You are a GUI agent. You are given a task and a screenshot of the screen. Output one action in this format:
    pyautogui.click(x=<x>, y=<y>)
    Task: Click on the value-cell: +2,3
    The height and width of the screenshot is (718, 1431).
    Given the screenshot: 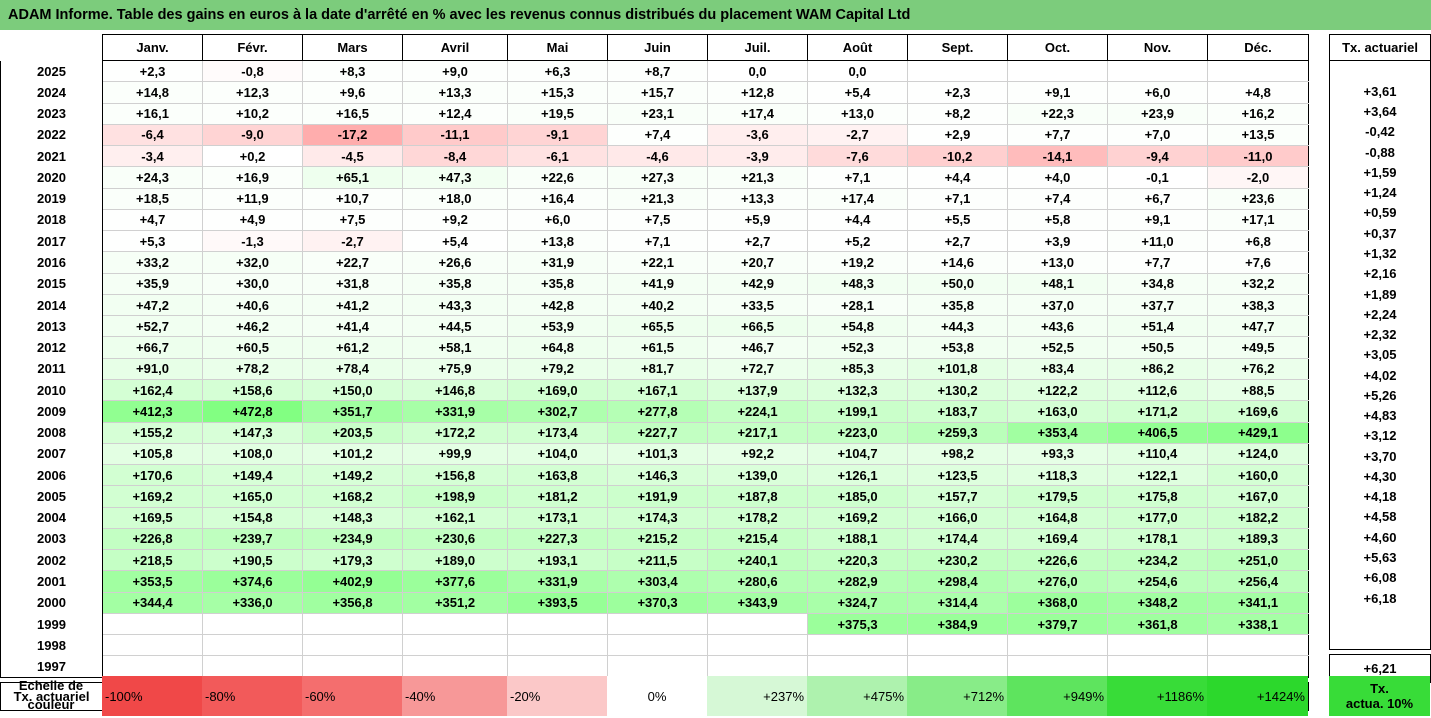 What is the action you would take?
    pyautogui.click(x=957, y=92)
    